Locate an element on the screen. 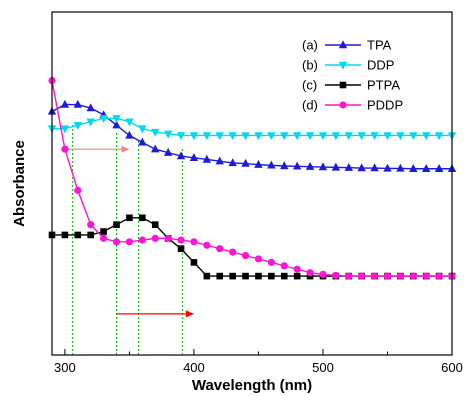  legend-prefix: (b) is located at coordinates (310, 65).